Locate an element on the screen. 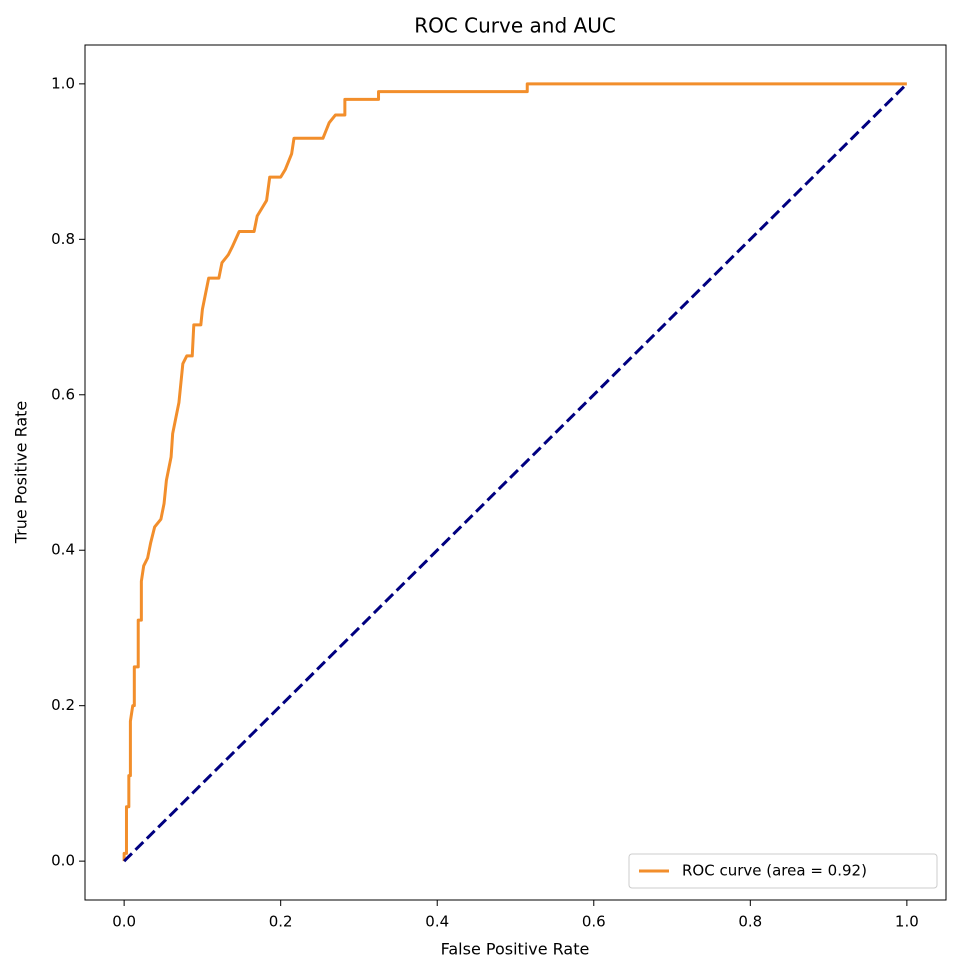 This screenshot has width=958, height=974. x-tick-label: 0.4 is located at coordinates (437, 922).